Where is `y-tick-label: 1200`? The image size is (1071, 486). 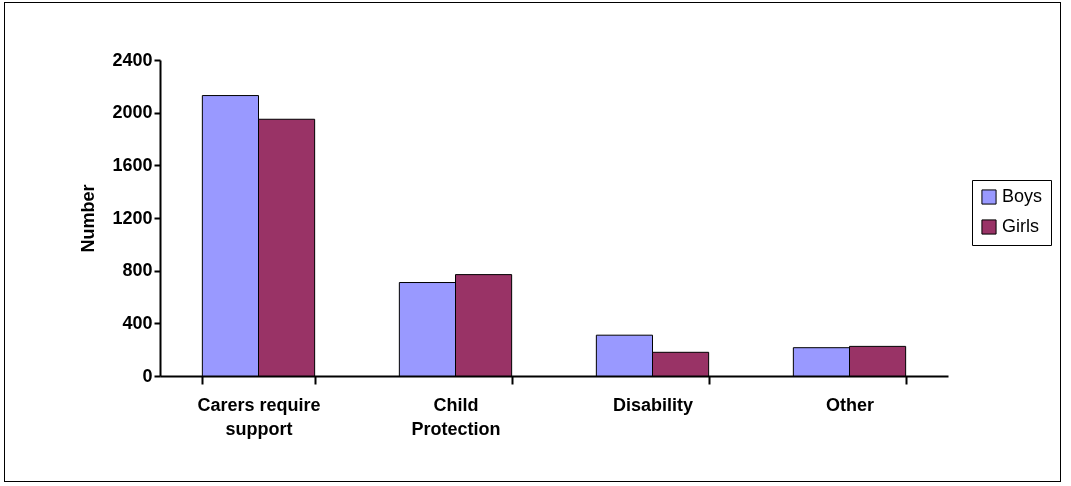 y-tick-label: 1200 is located at coordinates (132, 217).